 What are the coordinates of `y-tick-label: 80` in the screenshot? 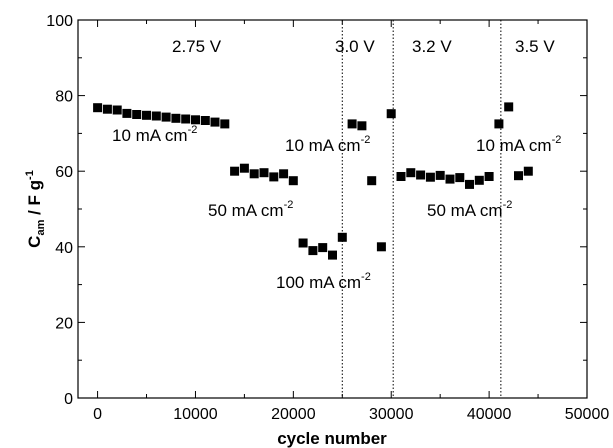 It's located at (64, 97).